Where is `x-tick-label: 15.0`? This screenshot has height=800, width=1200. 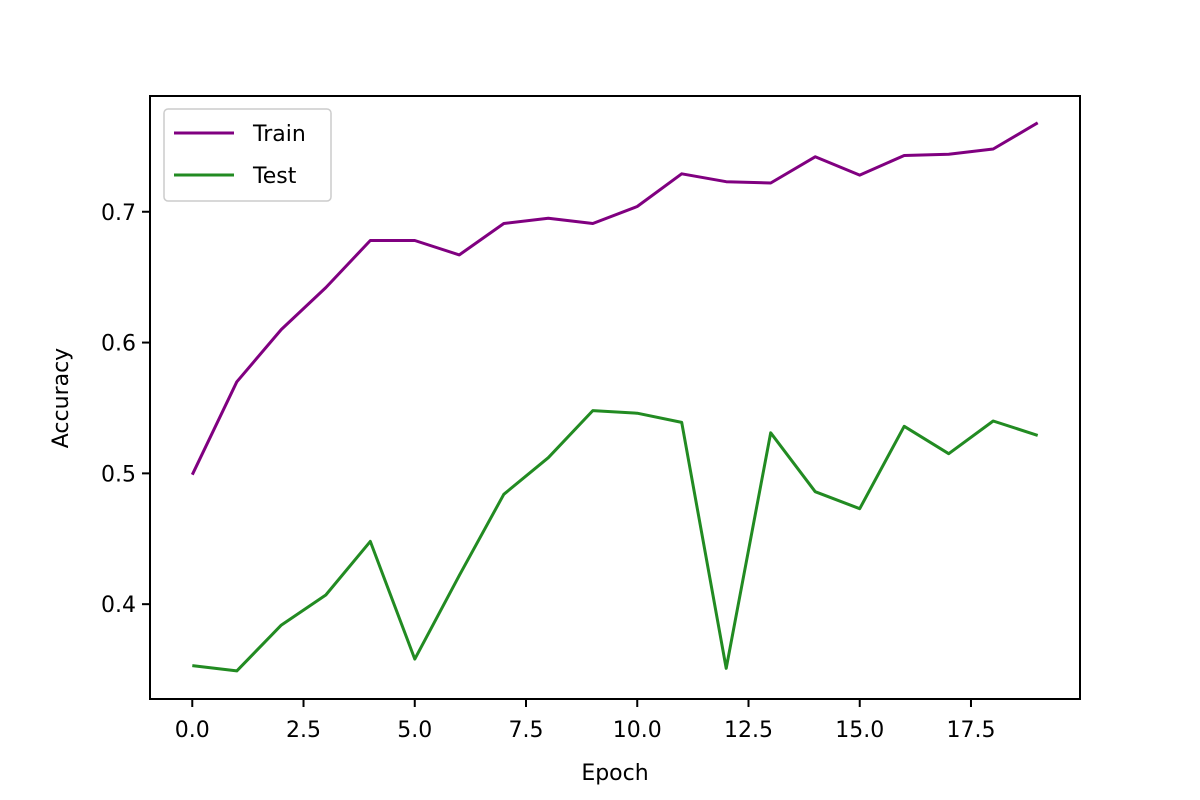
x-tick-label: 15.0 is located at coordinates (859, 730).